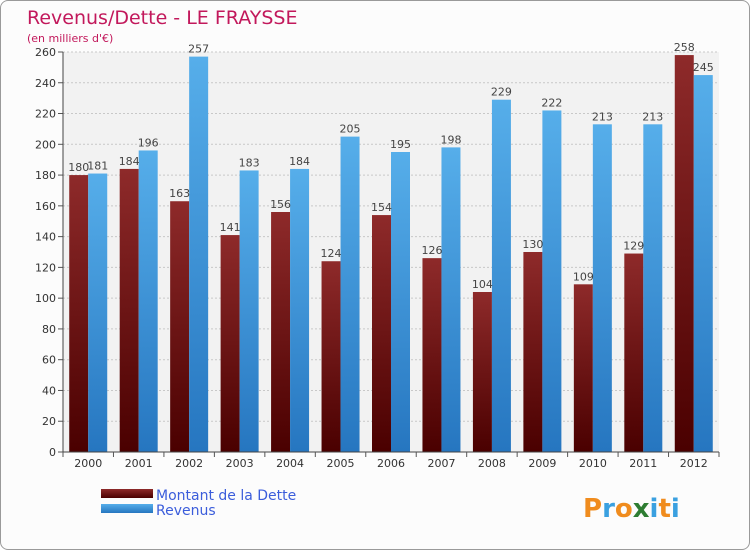 The height and width of the screenshot is (550, 750). Describe the element at coordinates (45, 298) in the screenshot. I see `y-tick-label: 100` at that location.